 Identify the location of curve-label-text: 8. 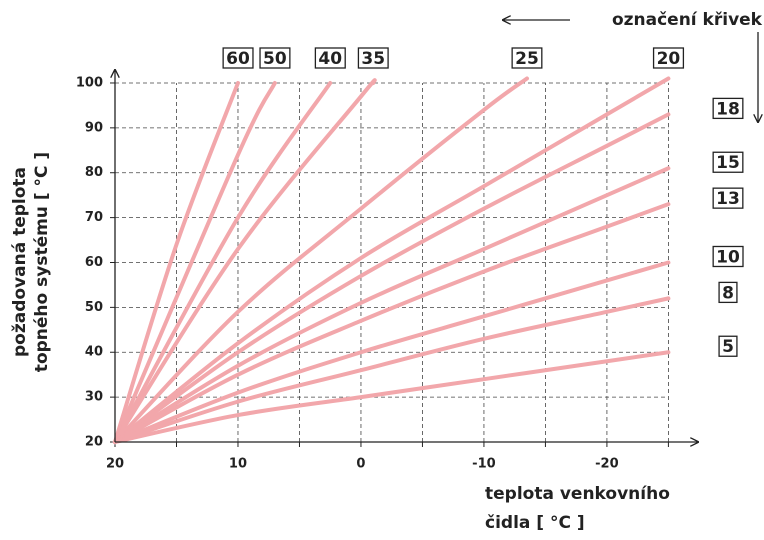
(728, 293).